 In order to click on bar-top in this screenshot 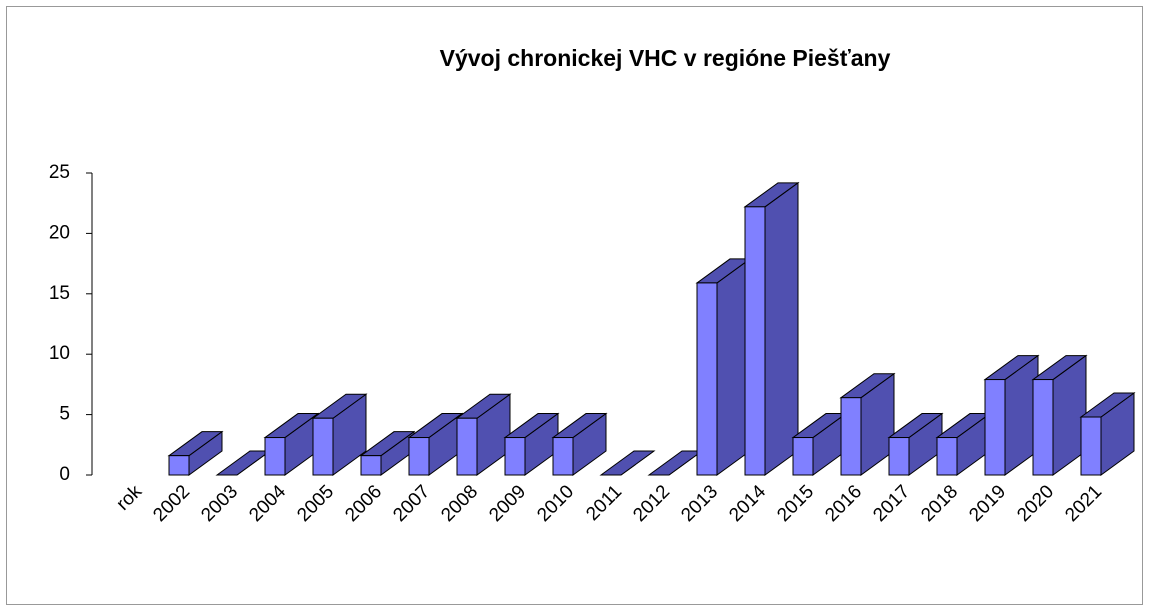, I will do `click(627, 463)`.